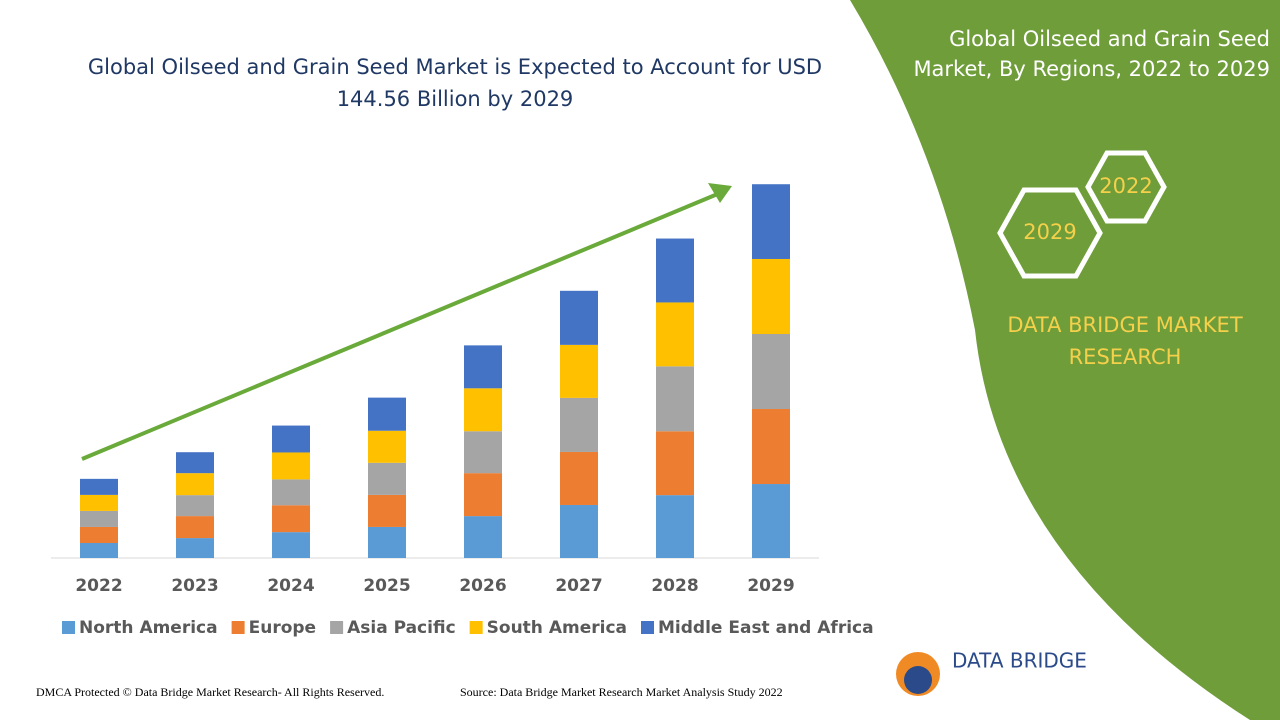 Image resolution: width=1280 pixels, height=720 pixels. What do you see at coordinates (148, 628) in the screenshot?
I see `legend-label: North America` at bounding box center [148, 628].